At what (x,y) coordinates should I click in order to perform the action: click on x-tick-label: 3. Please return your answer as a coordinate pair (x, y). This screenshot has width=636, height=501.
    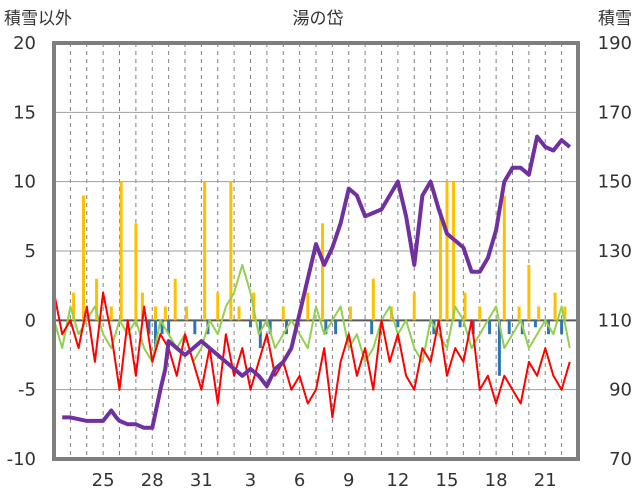
    Looking at the image, I should click on (250, 480).